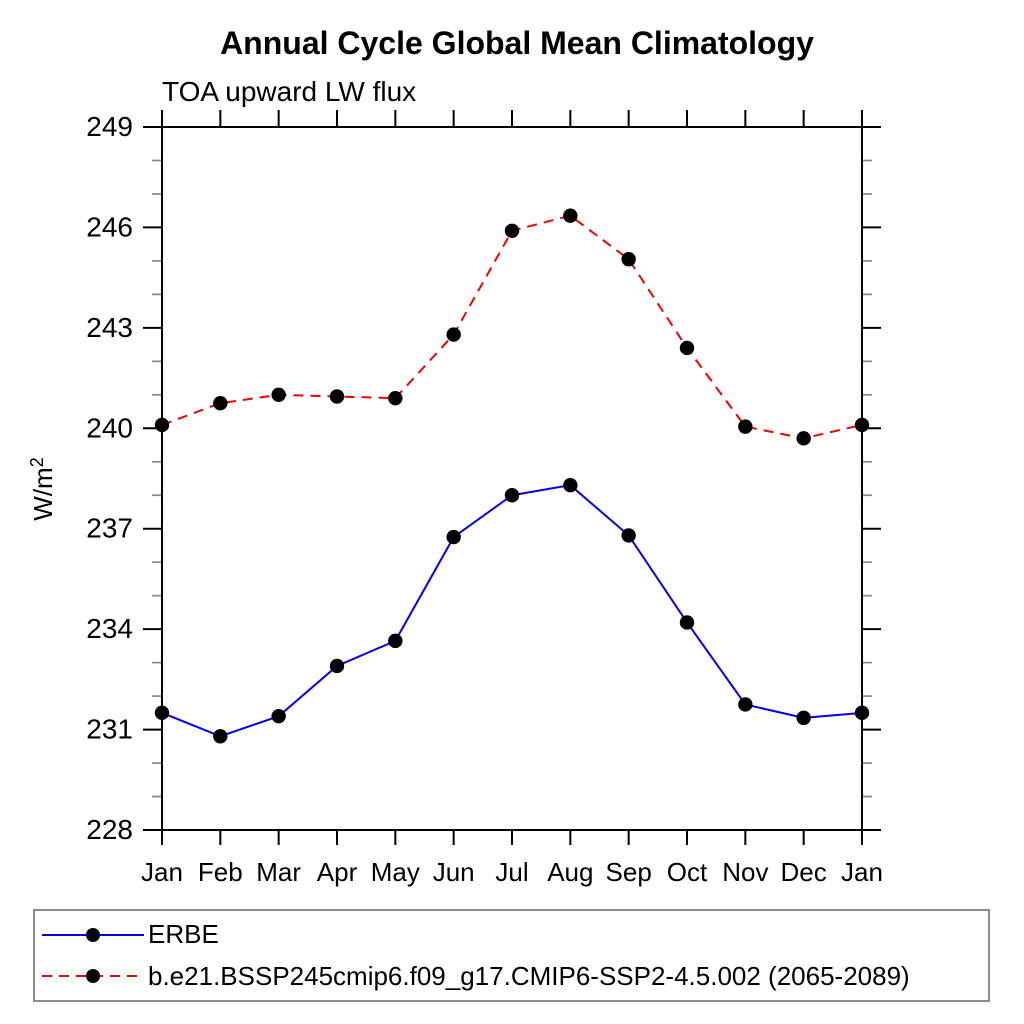 This screenshot has width=1024, height=1024. Describe the element at coordinates (511, 935) in the screenshot. I see `legend-row-erbe: ERBE` at that location.